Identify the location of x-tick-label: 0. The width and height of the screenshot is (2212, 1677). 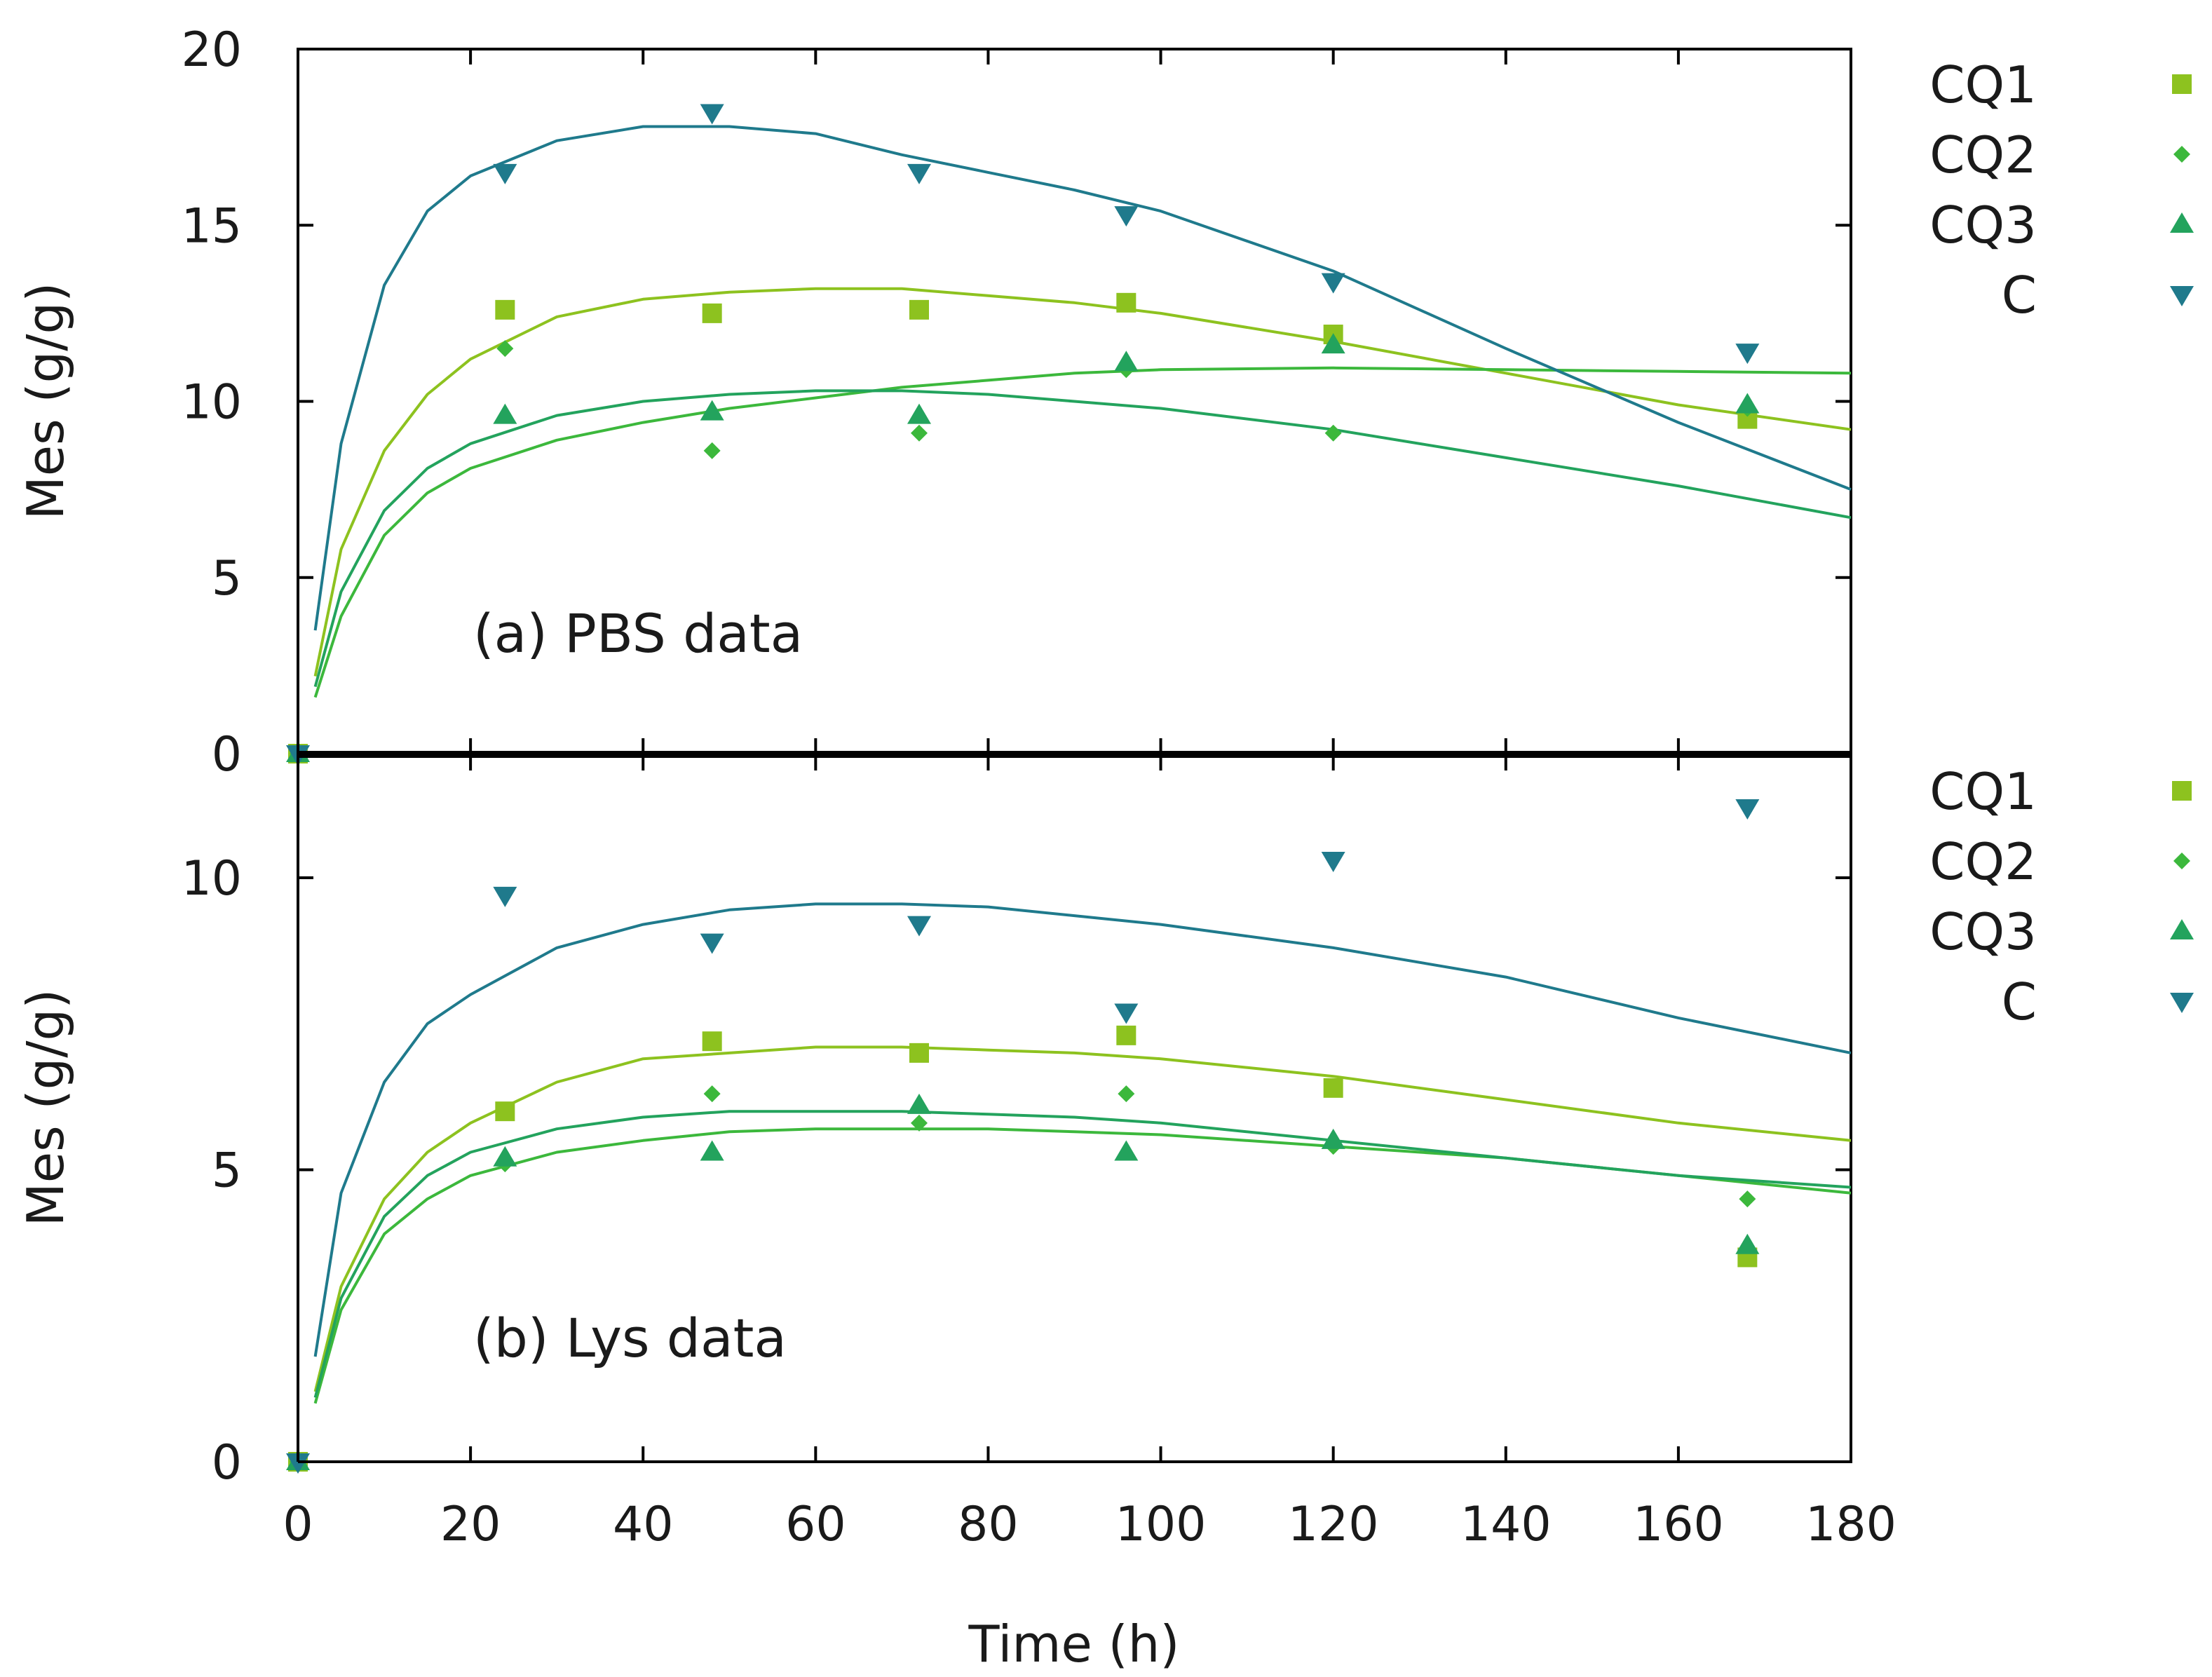
(298, 1525).